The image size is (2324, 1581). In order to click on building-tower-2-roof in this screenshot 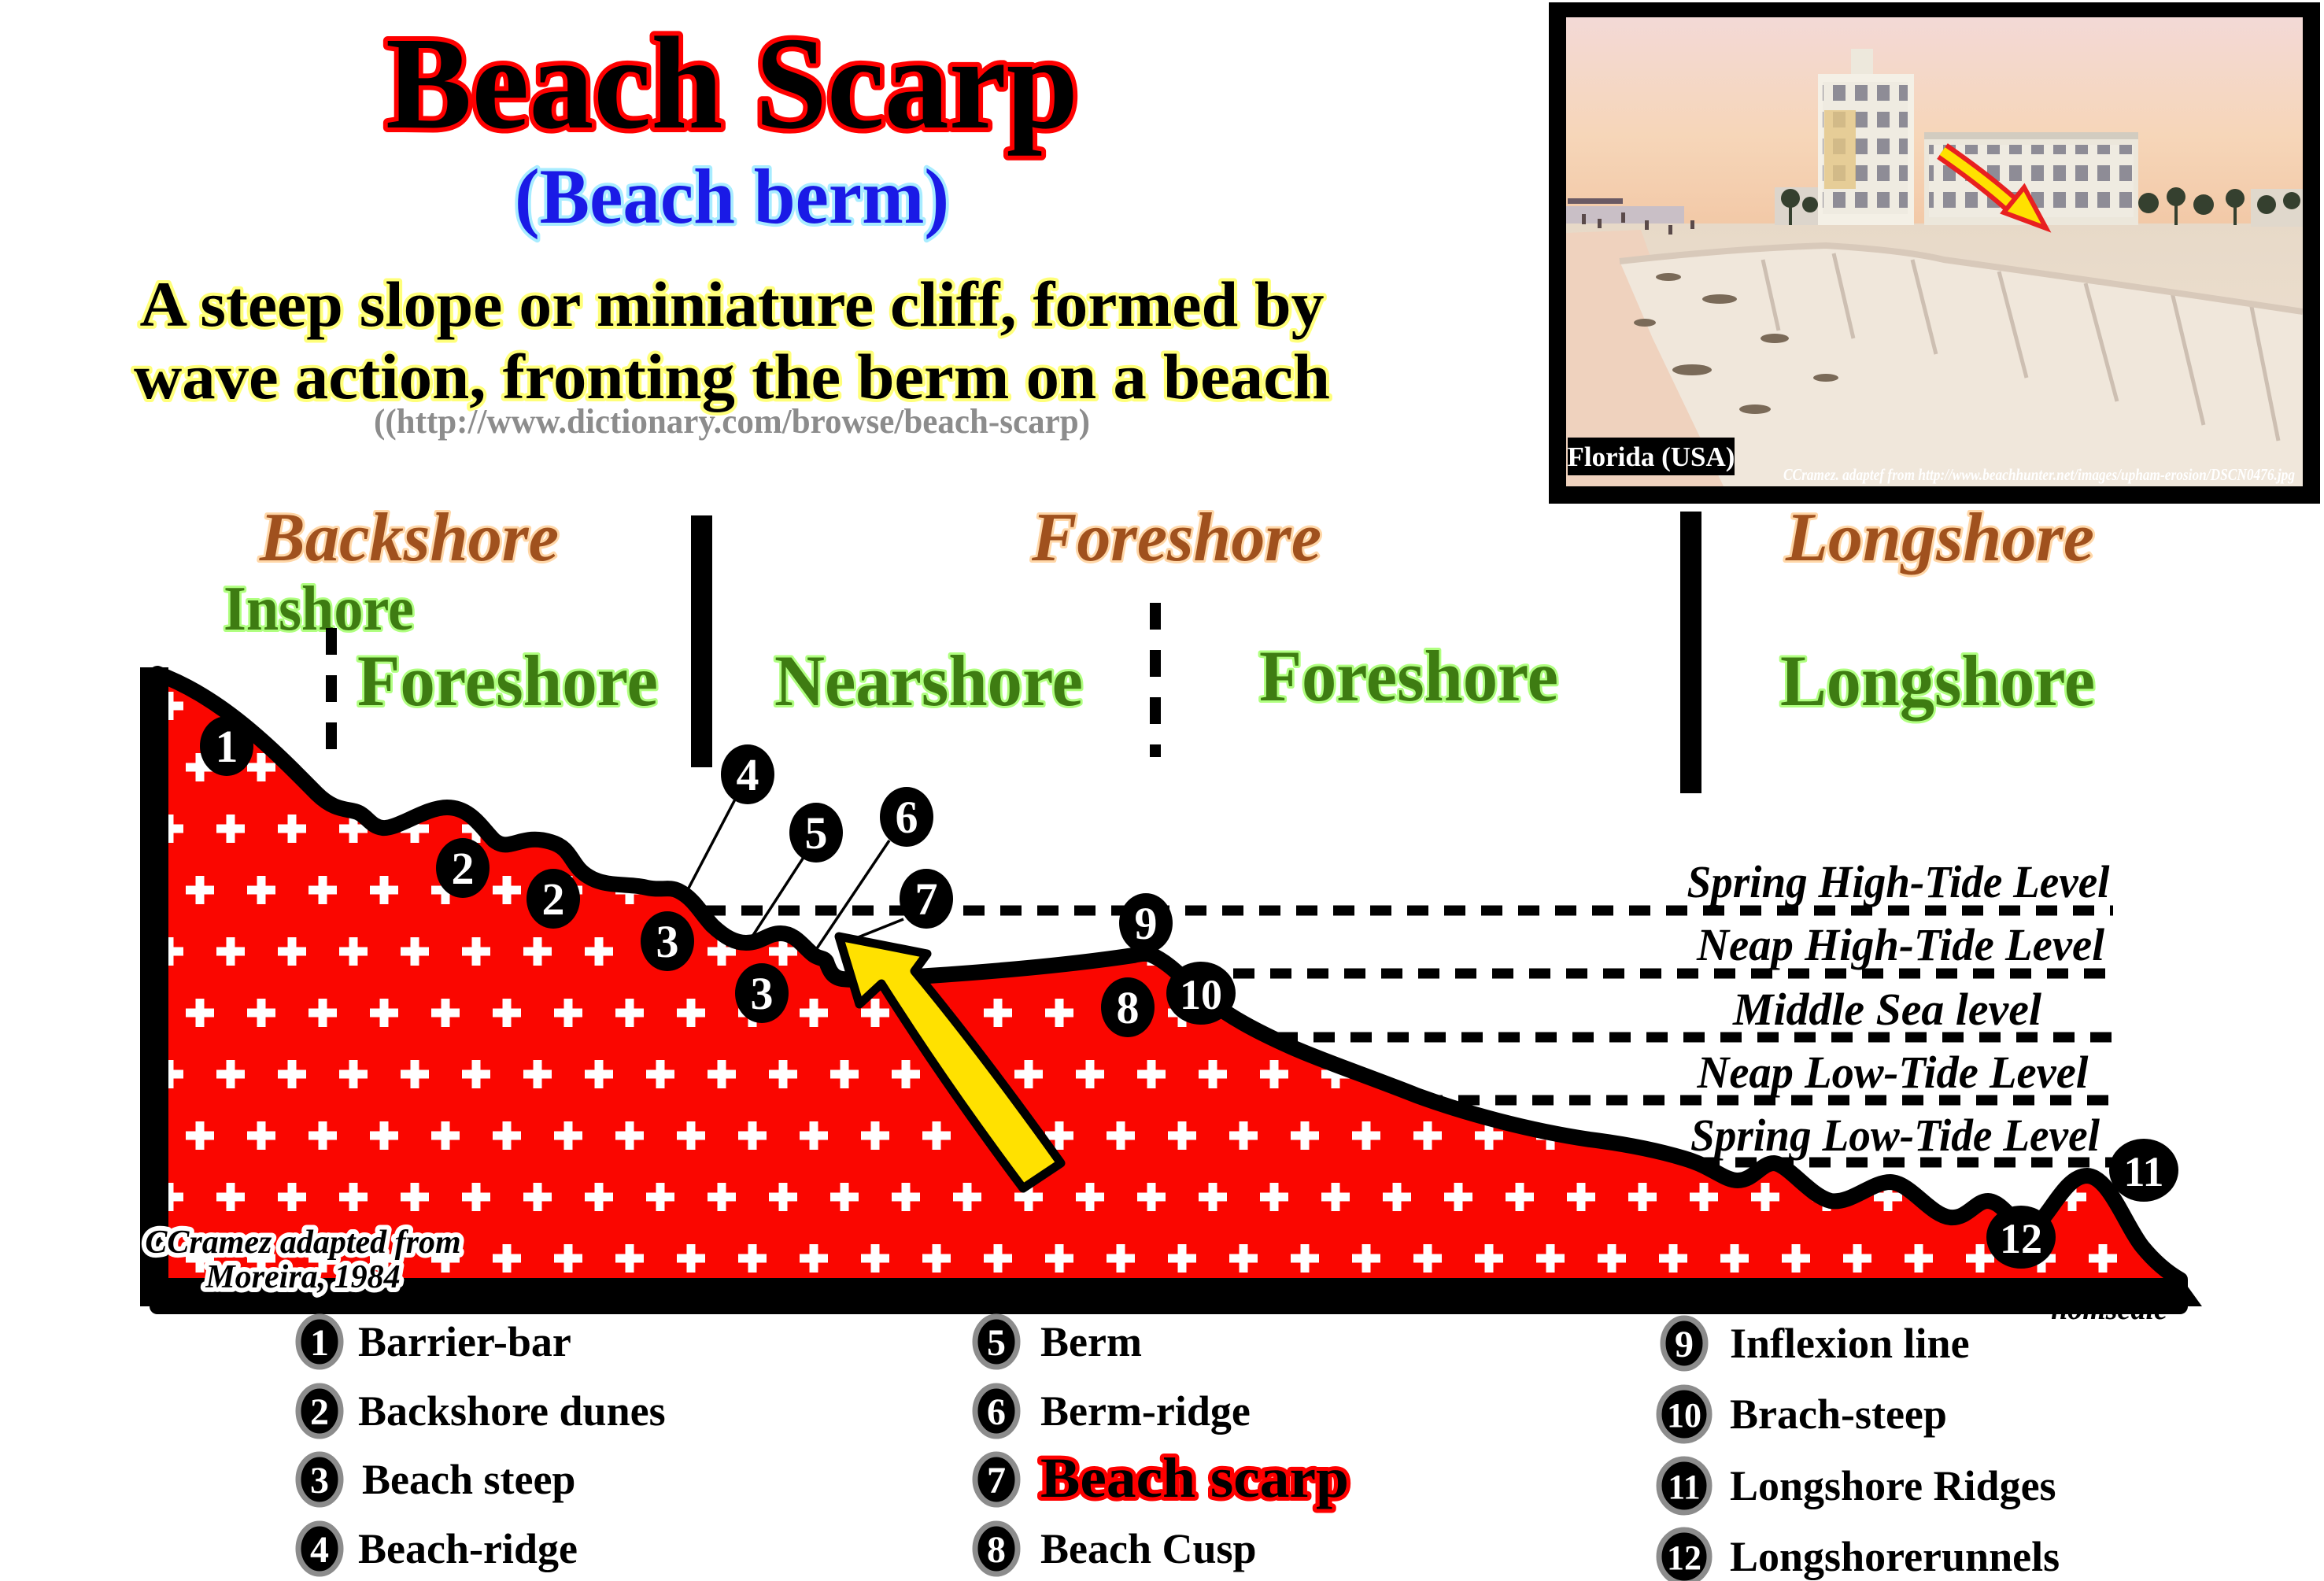, I will do `click(2031, 135)`.